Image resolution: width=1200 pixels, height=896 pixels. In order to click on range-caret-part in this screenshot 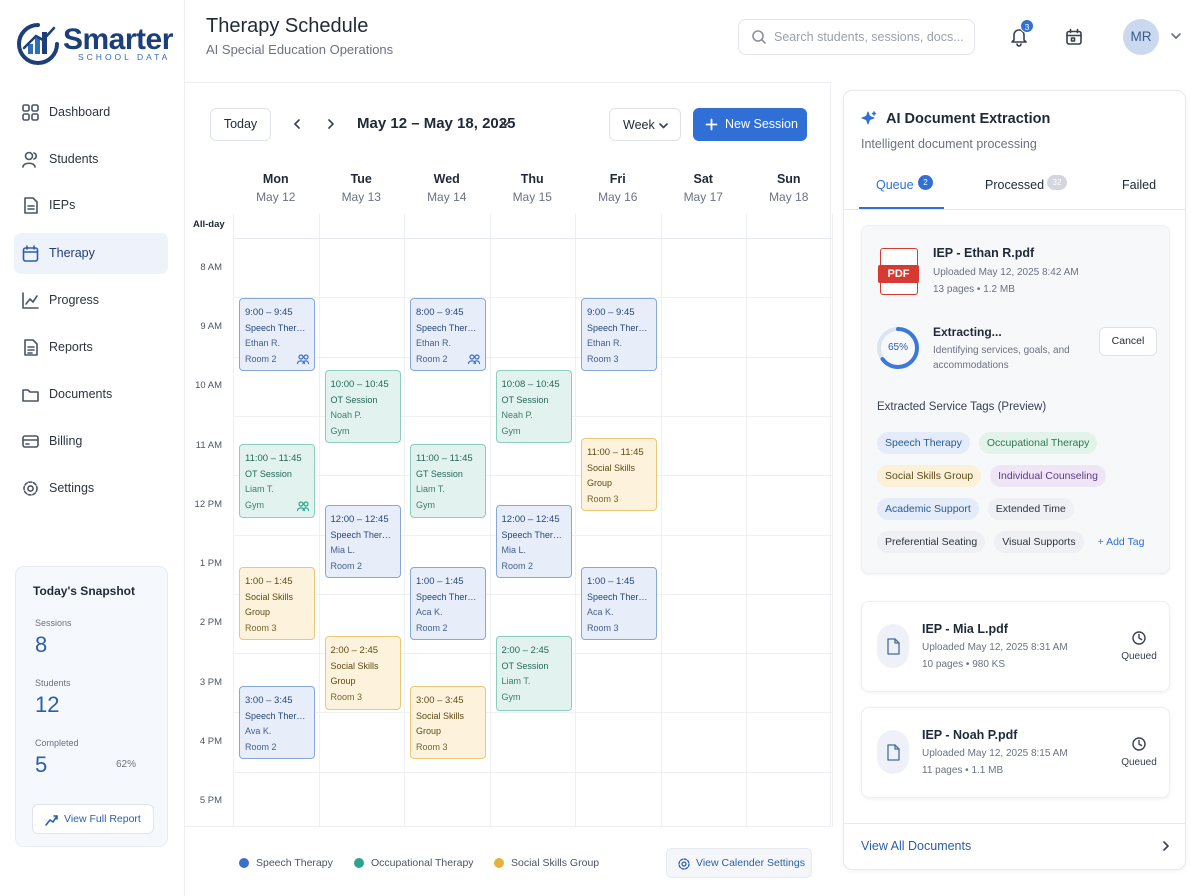, I will do `click(505, 124)`.